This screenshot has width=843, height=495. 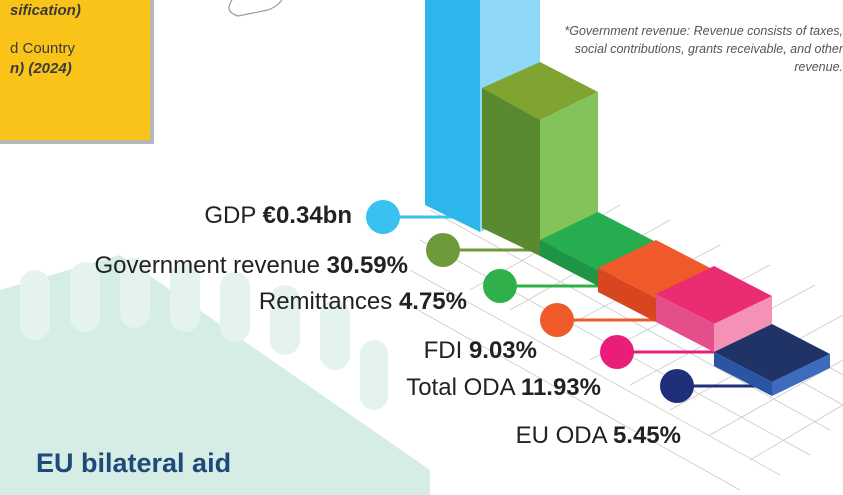 What do you see at coordinates (714, 309) in the screenshot?
I see `bar-total-oda` at bounding box center [714, 309].